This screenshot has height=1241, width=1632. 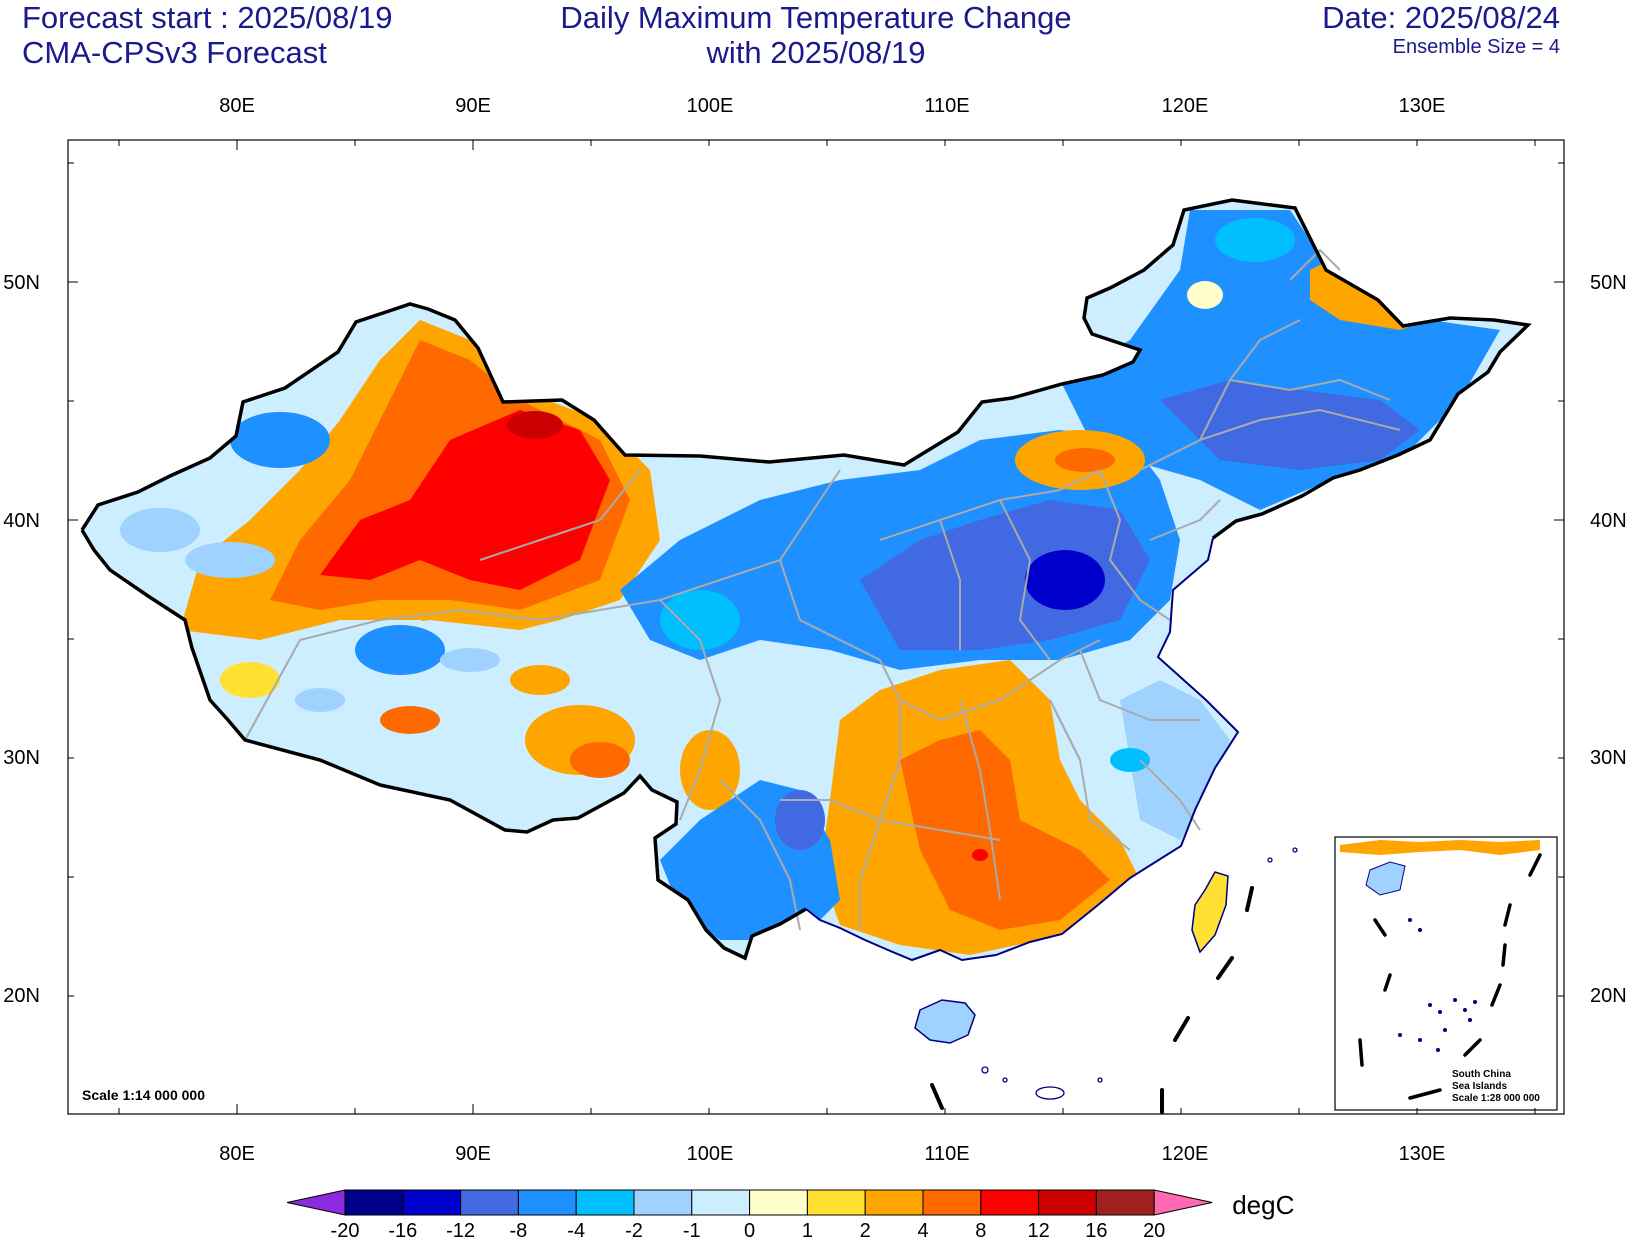 I want to click on lon-label-bottom: 110E, so click(x=946, y=1154).